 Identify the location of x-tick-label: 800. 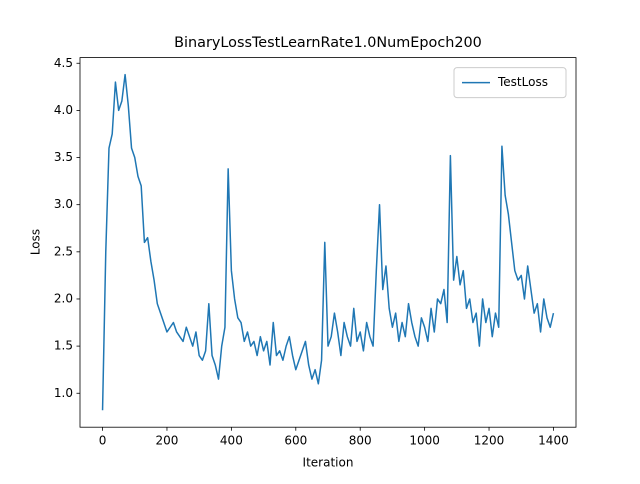
(360, 441).